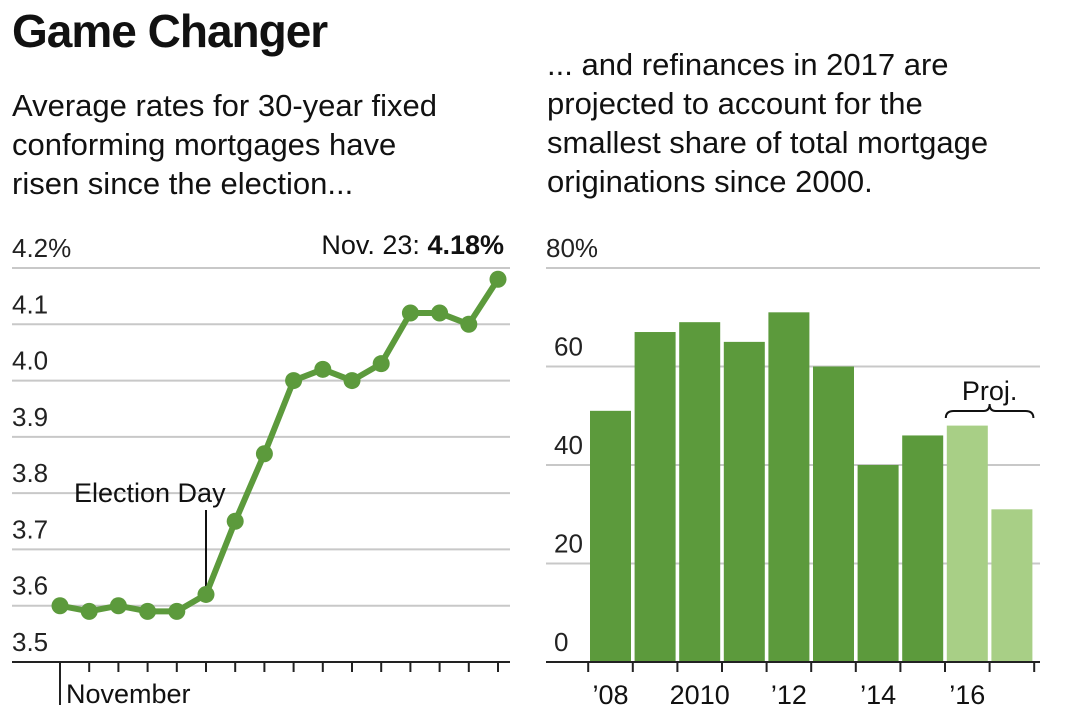  Describe the element at coordinates (30, 361) in the screenshot. I see `line-chart-y-tick-label: 4.0` at that location.